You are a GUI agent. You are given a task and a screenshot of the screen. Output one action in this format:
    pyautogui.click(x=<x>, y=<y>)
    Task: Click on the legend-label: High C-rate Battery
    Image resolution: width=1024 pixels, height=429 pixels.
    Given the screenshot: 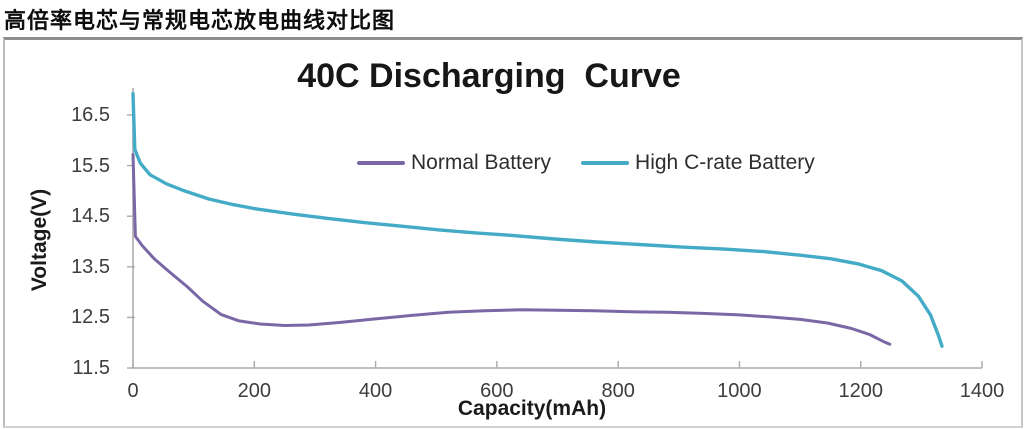 What is the action you would take?
    pyautogui.click(x=725, y=162)
    